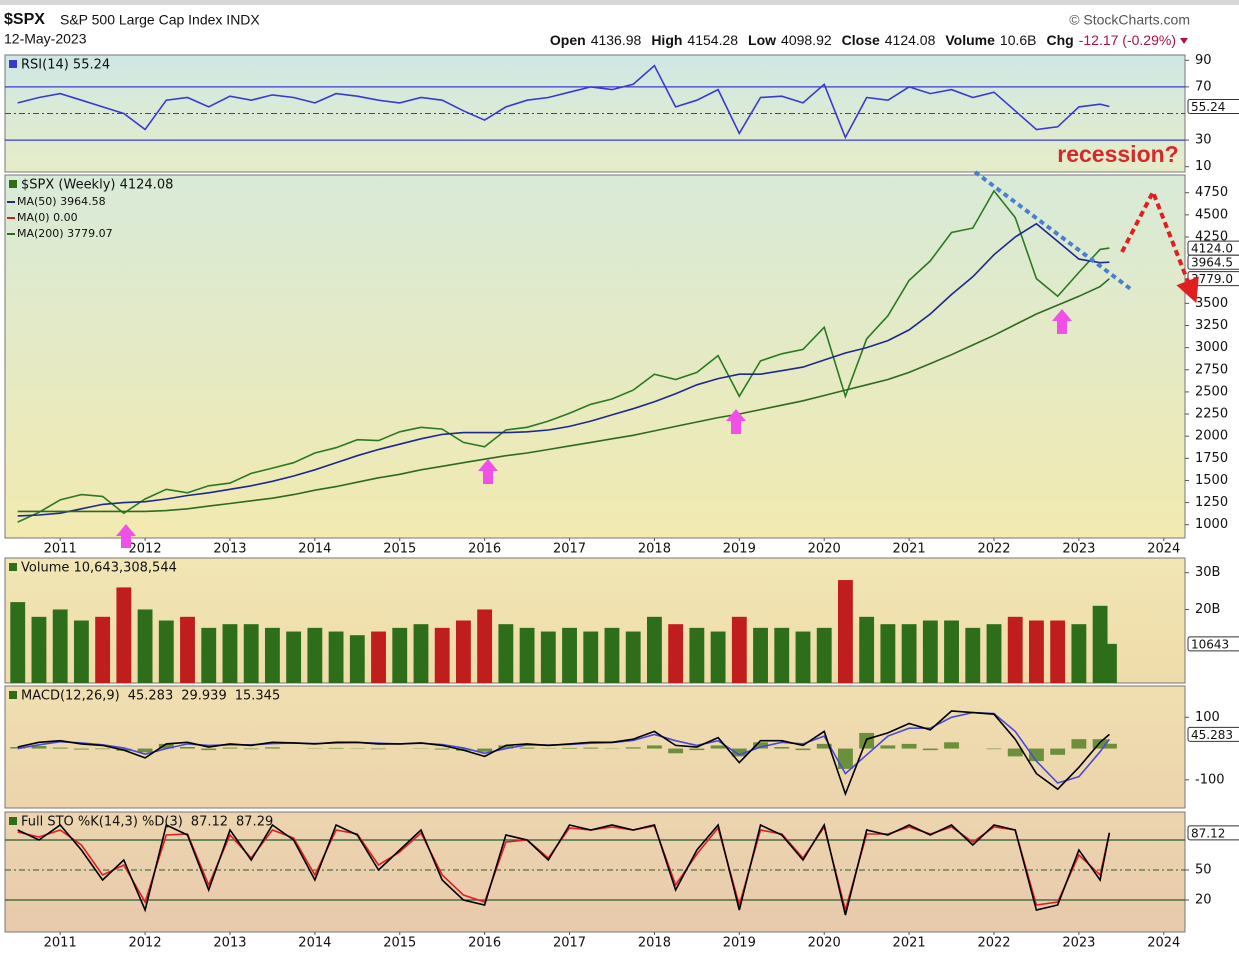 The height and width of the screenshot is (960, 1239). Describe the element at coordinates (1203, 900) in the screenshot. I see `y-tick-label: 20` at that location.